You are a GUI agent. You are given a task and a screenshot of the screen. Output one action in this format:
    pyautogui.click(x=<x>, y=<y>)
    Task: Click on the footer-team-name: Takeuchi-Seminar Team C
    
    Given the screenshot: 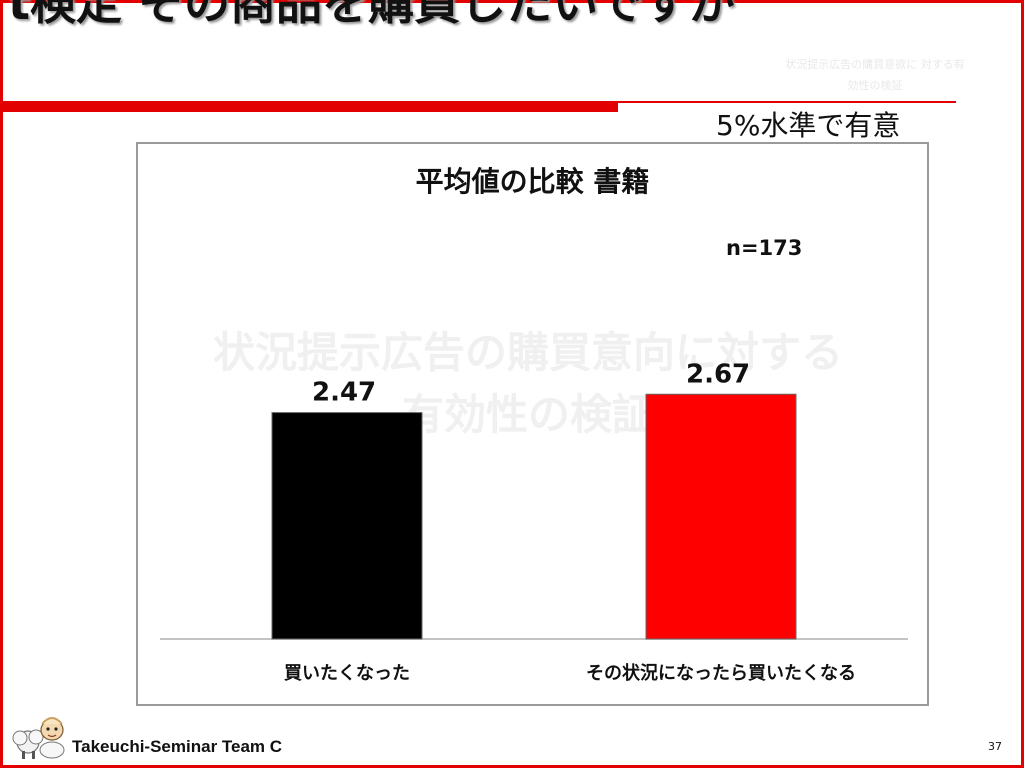 What is the action you would take?
    pyautogui.click(x=177, y=746)
    